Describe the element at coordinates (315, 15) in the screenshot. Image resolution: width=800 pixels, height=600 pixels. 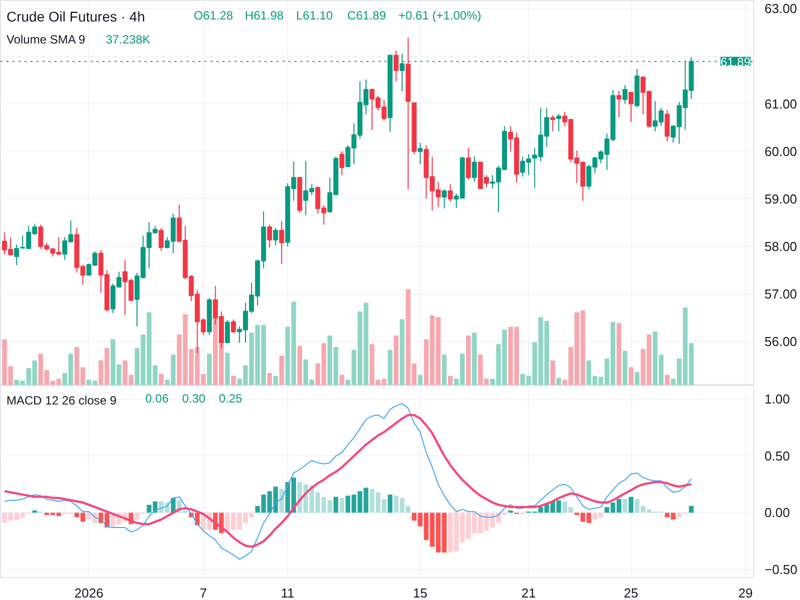
I see `annotation: L61.10` at that location.